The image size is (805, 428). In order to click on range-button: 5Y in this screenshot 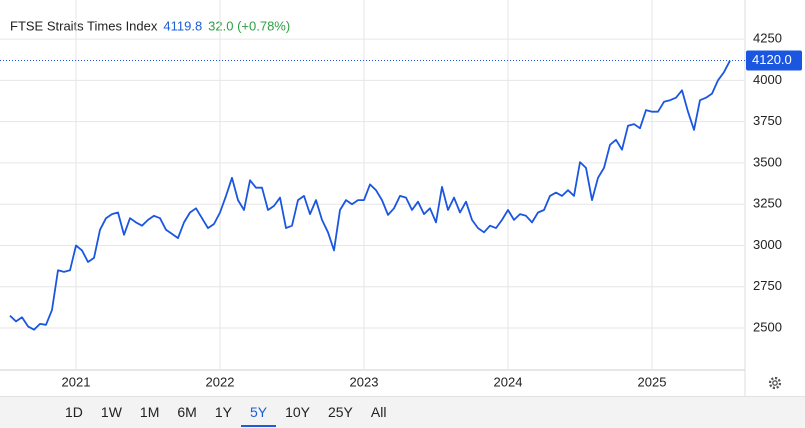, I will do `click(258, 412)`.